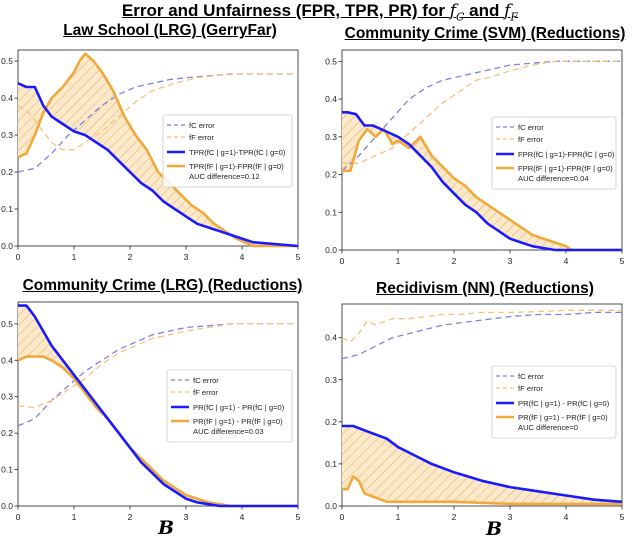 The image size is (640, 540). I want to click on legend-label-fpr-fc-g-1-fpr-fc-g-0: FPR(fC | g=1)-FPR(fC | g=0), so click(566, 154).